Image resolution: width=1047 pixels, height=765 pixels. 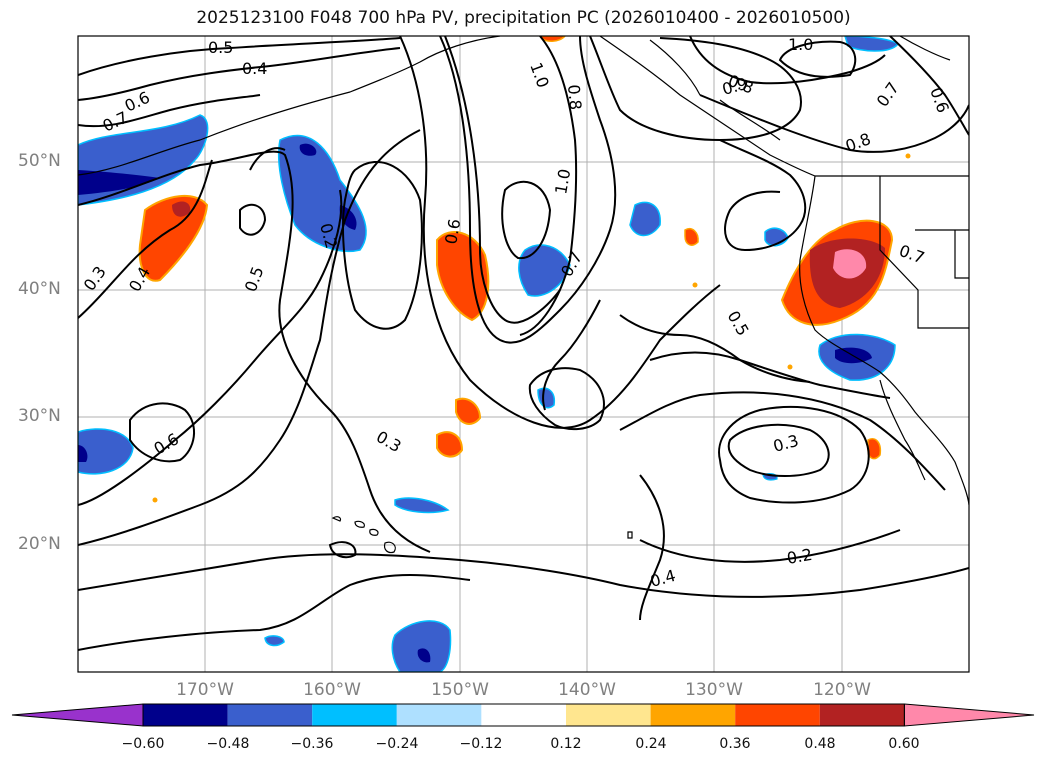 What do you see at coordinates (312, 744) in the screenshot?
I see `colorbar-tick-label: −0.36` at bounding box center [312, 744].